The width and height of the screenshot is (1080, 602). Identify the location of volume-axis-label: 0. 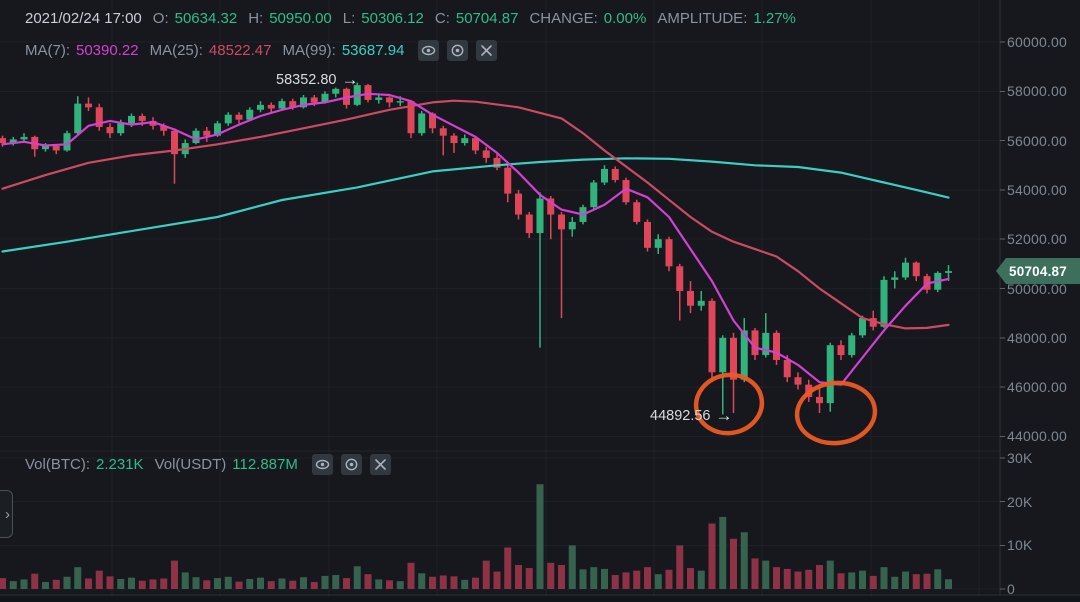
(1011, 589).